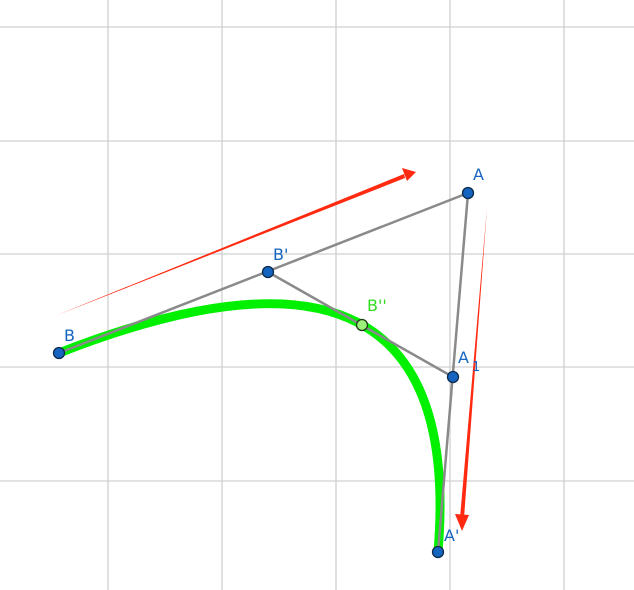 The image size is (634, 590). Describe the element at coordinates (468, 193) in the screenshot. I see `point-A` at that location.